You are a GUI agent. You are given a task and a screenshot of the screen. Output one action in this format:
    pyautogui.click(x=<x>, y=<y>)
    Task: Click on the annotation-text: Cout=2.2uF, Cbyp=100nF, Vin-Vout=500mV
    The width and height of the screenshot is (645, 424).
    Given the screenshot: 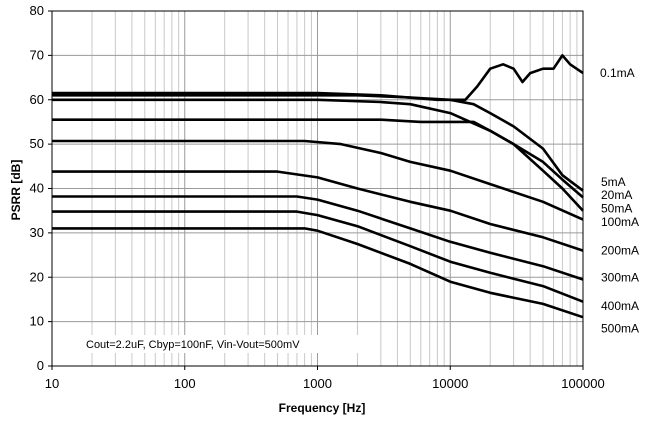 What is the action you would take?
    pyautogui.click(x=193, y=345)
    